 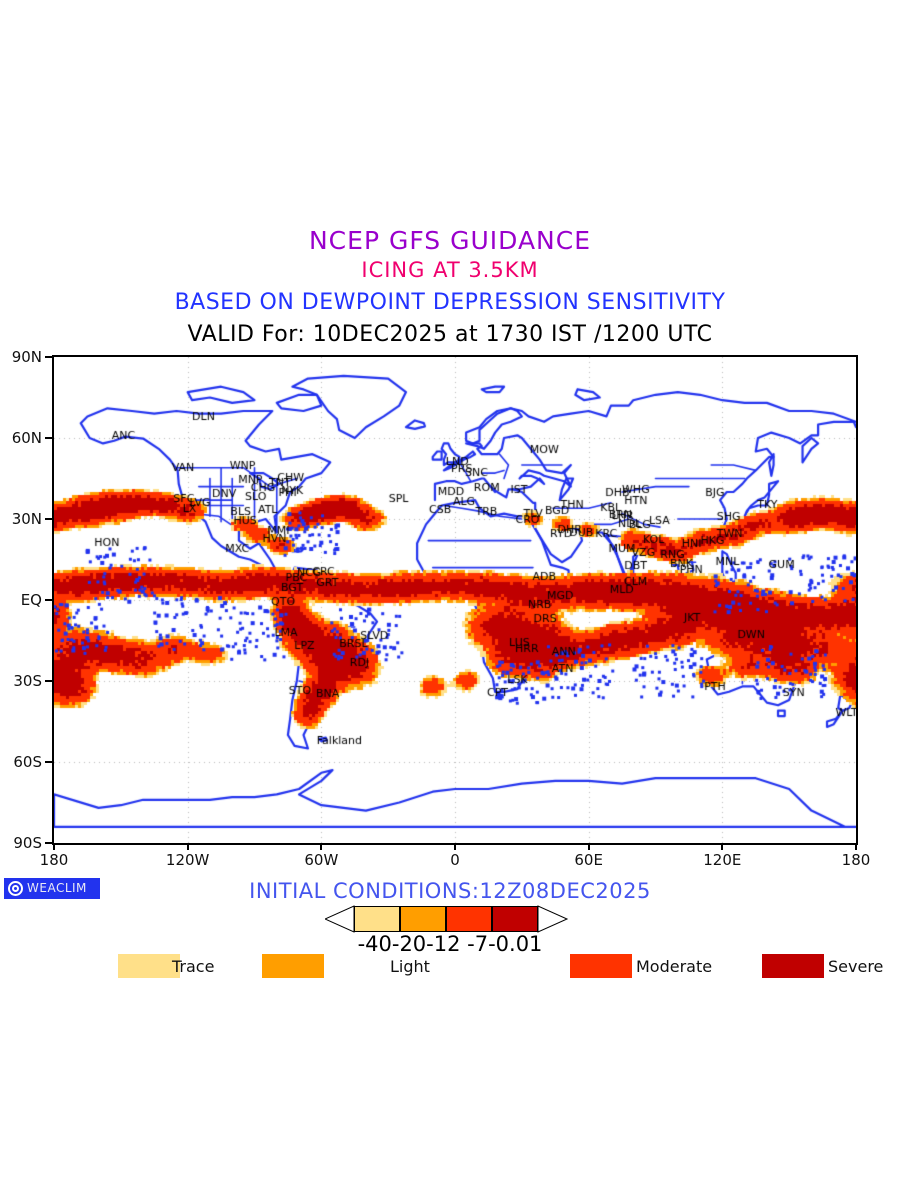 I want to click on x-axis-tick-label: 0, so click(x=455, y=860).